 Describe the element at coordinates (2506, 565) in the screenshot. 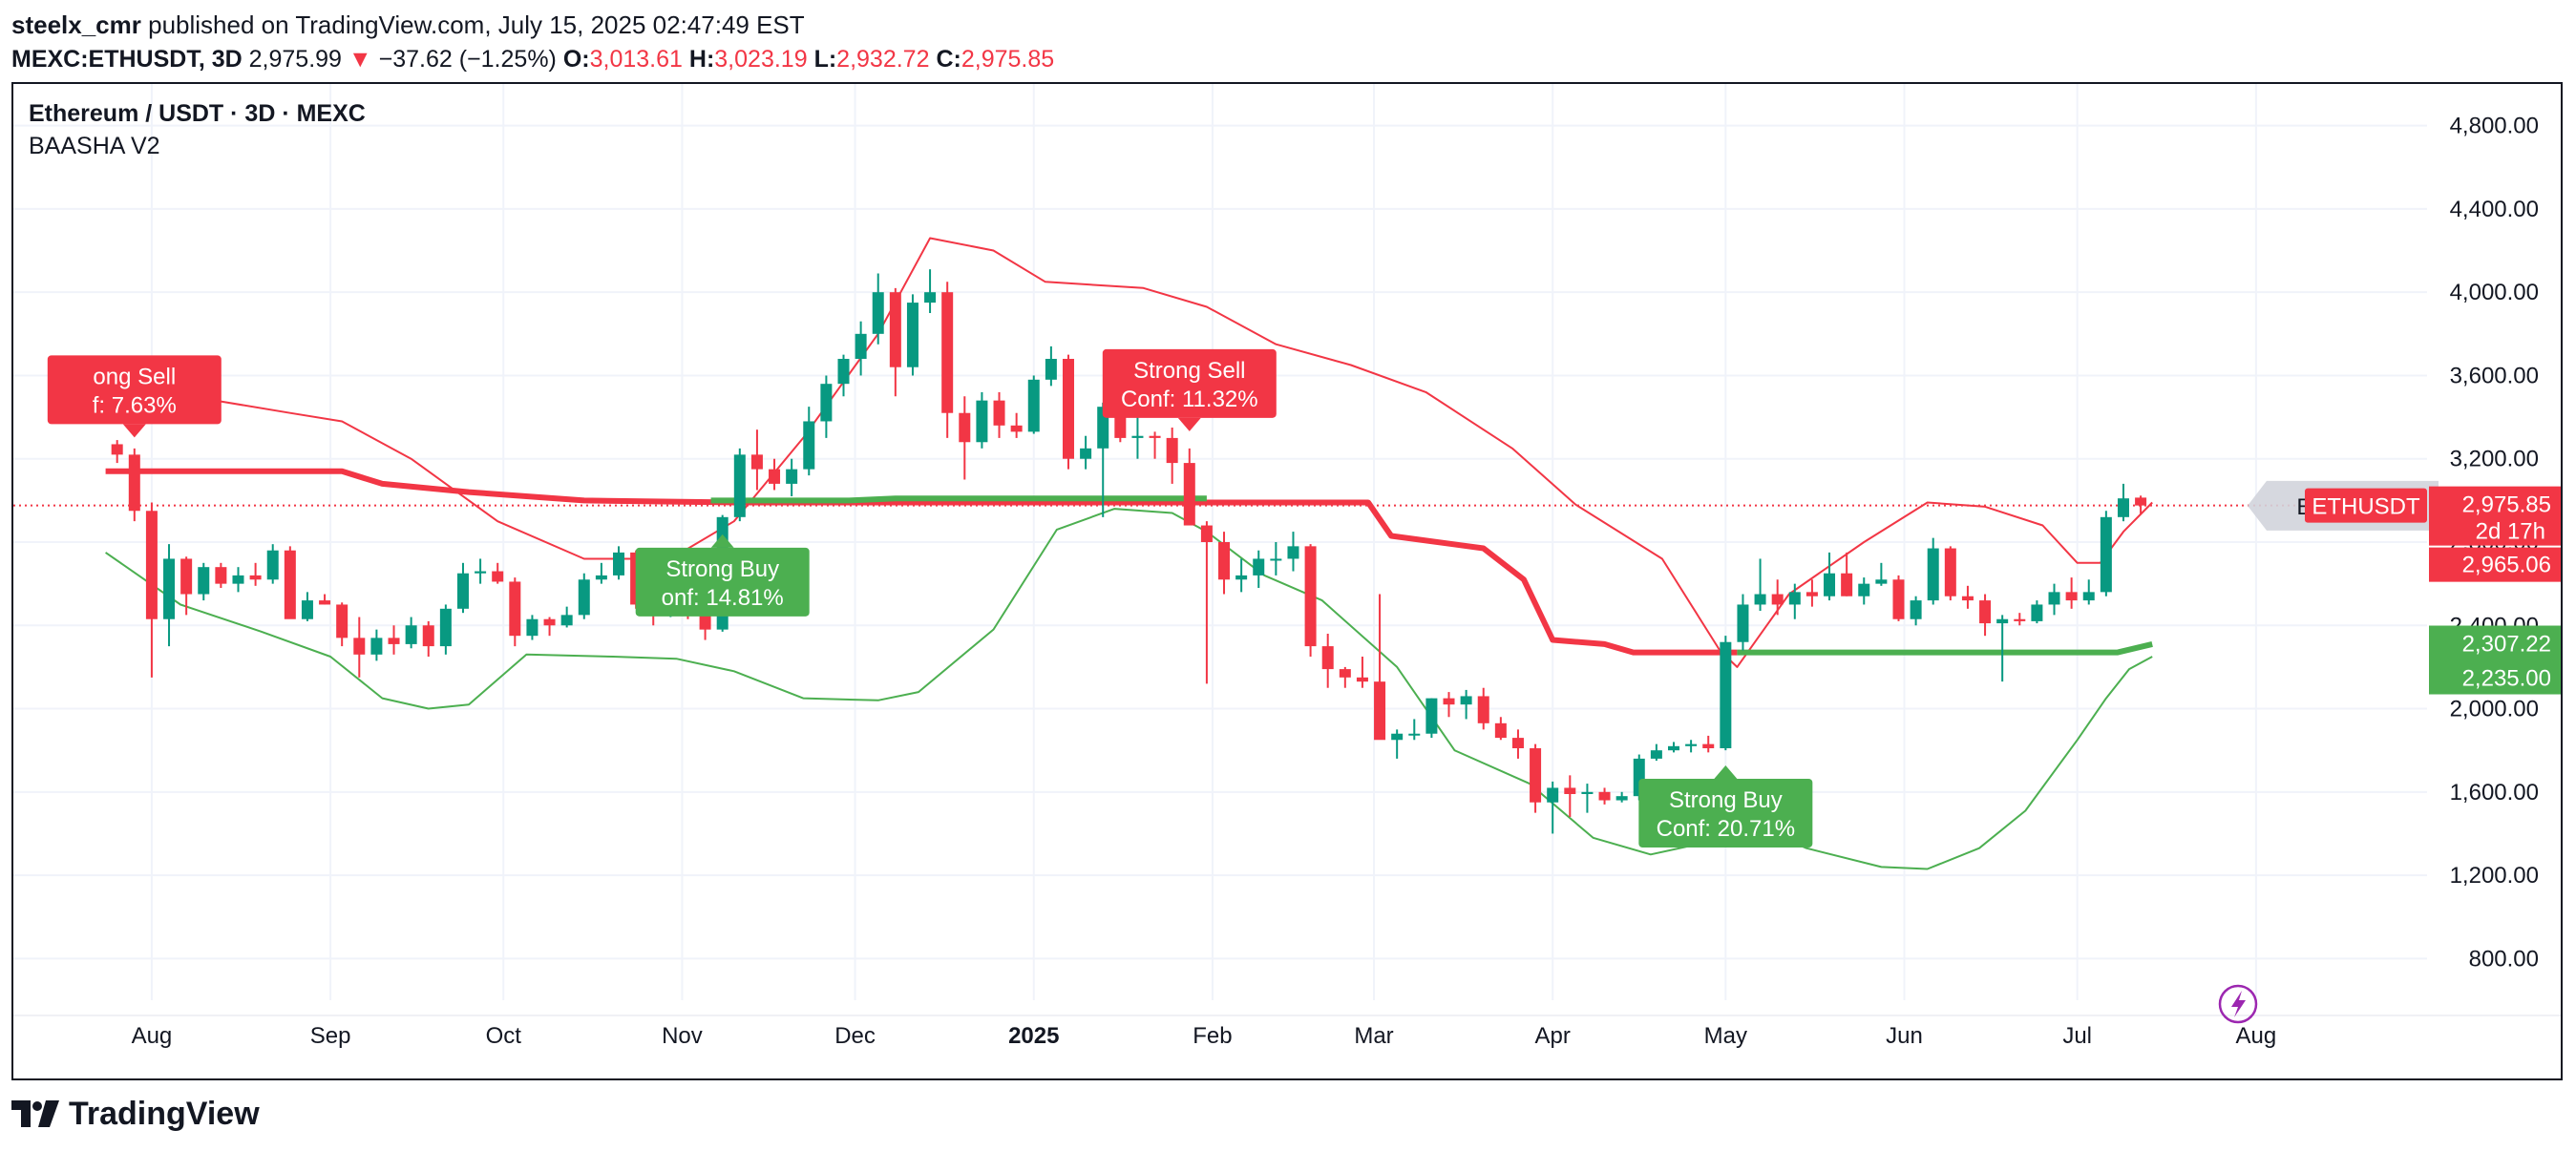

I see `upper-band-tag: 2,965.06` at that location.